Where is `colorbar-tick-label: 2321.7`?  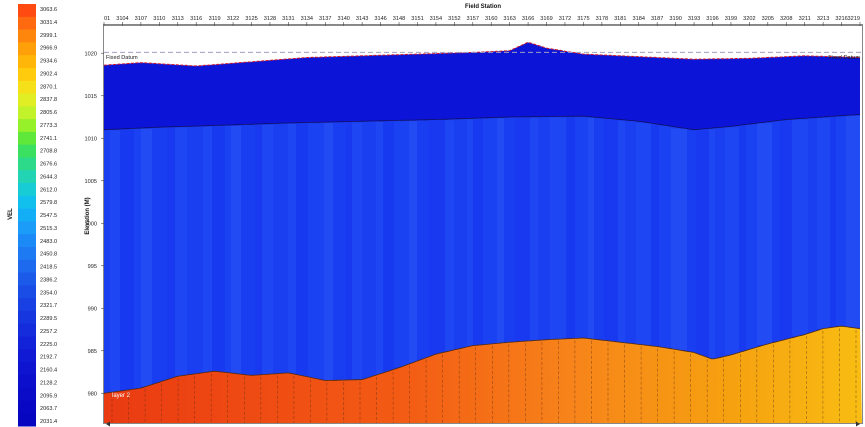
colorbar-tick-label: 2321.7 is located at coordinates (48, 306).